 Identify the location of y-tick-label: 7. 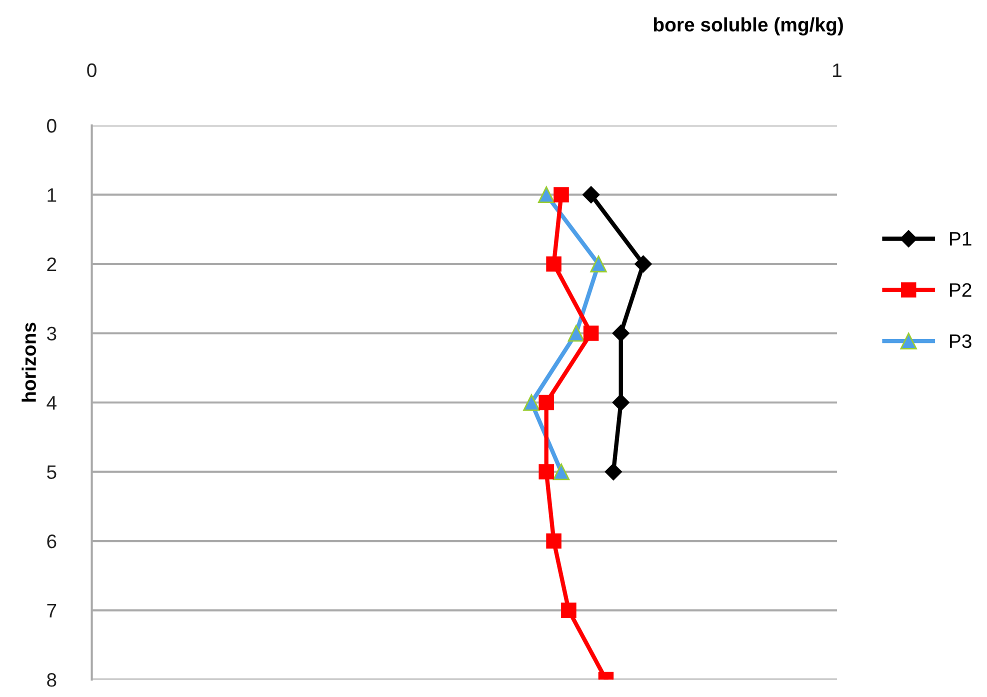
(51, 611).